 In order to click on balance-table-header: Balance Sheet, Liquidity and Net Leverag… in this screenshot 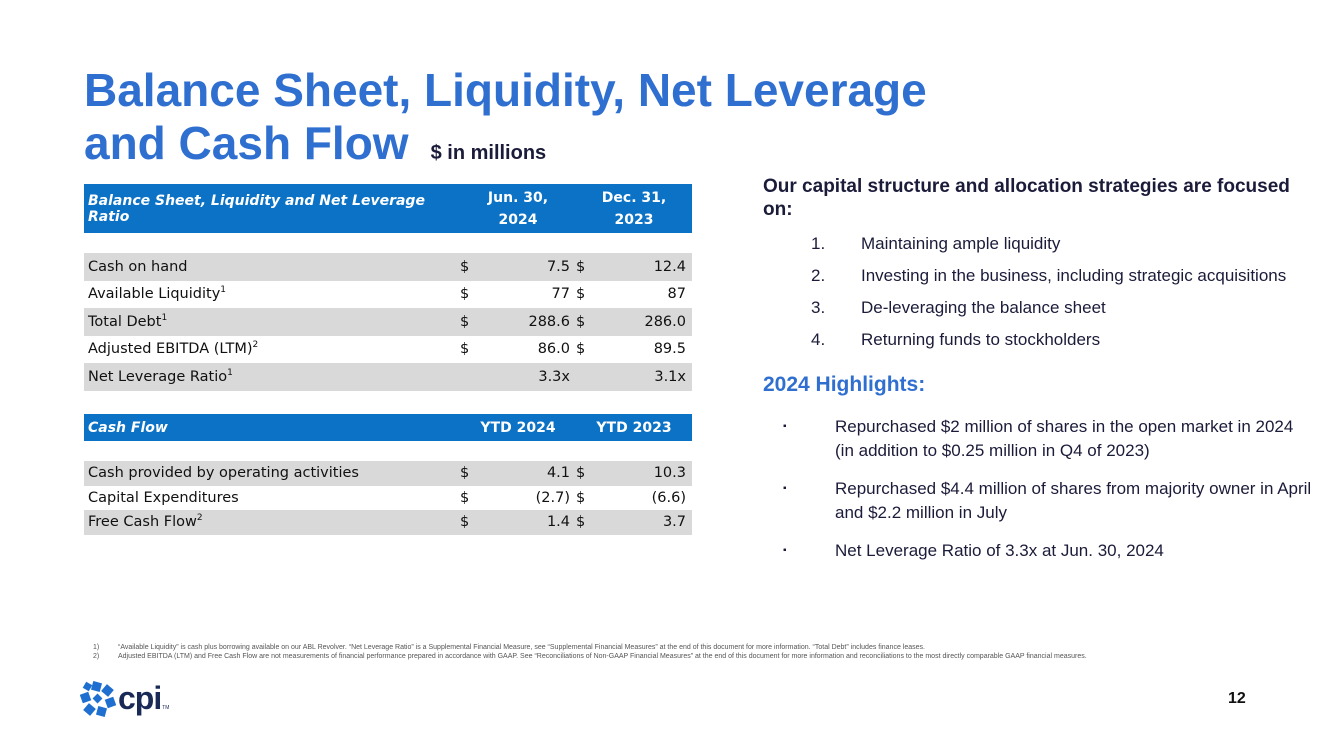, I will do `click(388, 208)`.